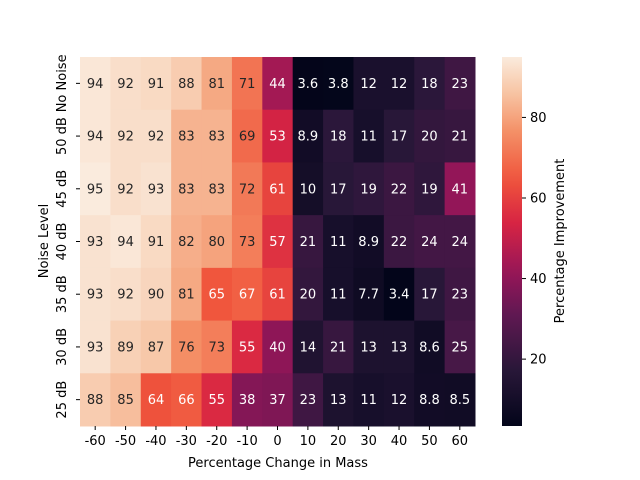 Image resolution: width=640 pixels, height=480 pixels. What do you see at coordinates (538, 279) in the screenshot?
I see `colorbar-tick-label: 40` at bounding box center [538, 279].